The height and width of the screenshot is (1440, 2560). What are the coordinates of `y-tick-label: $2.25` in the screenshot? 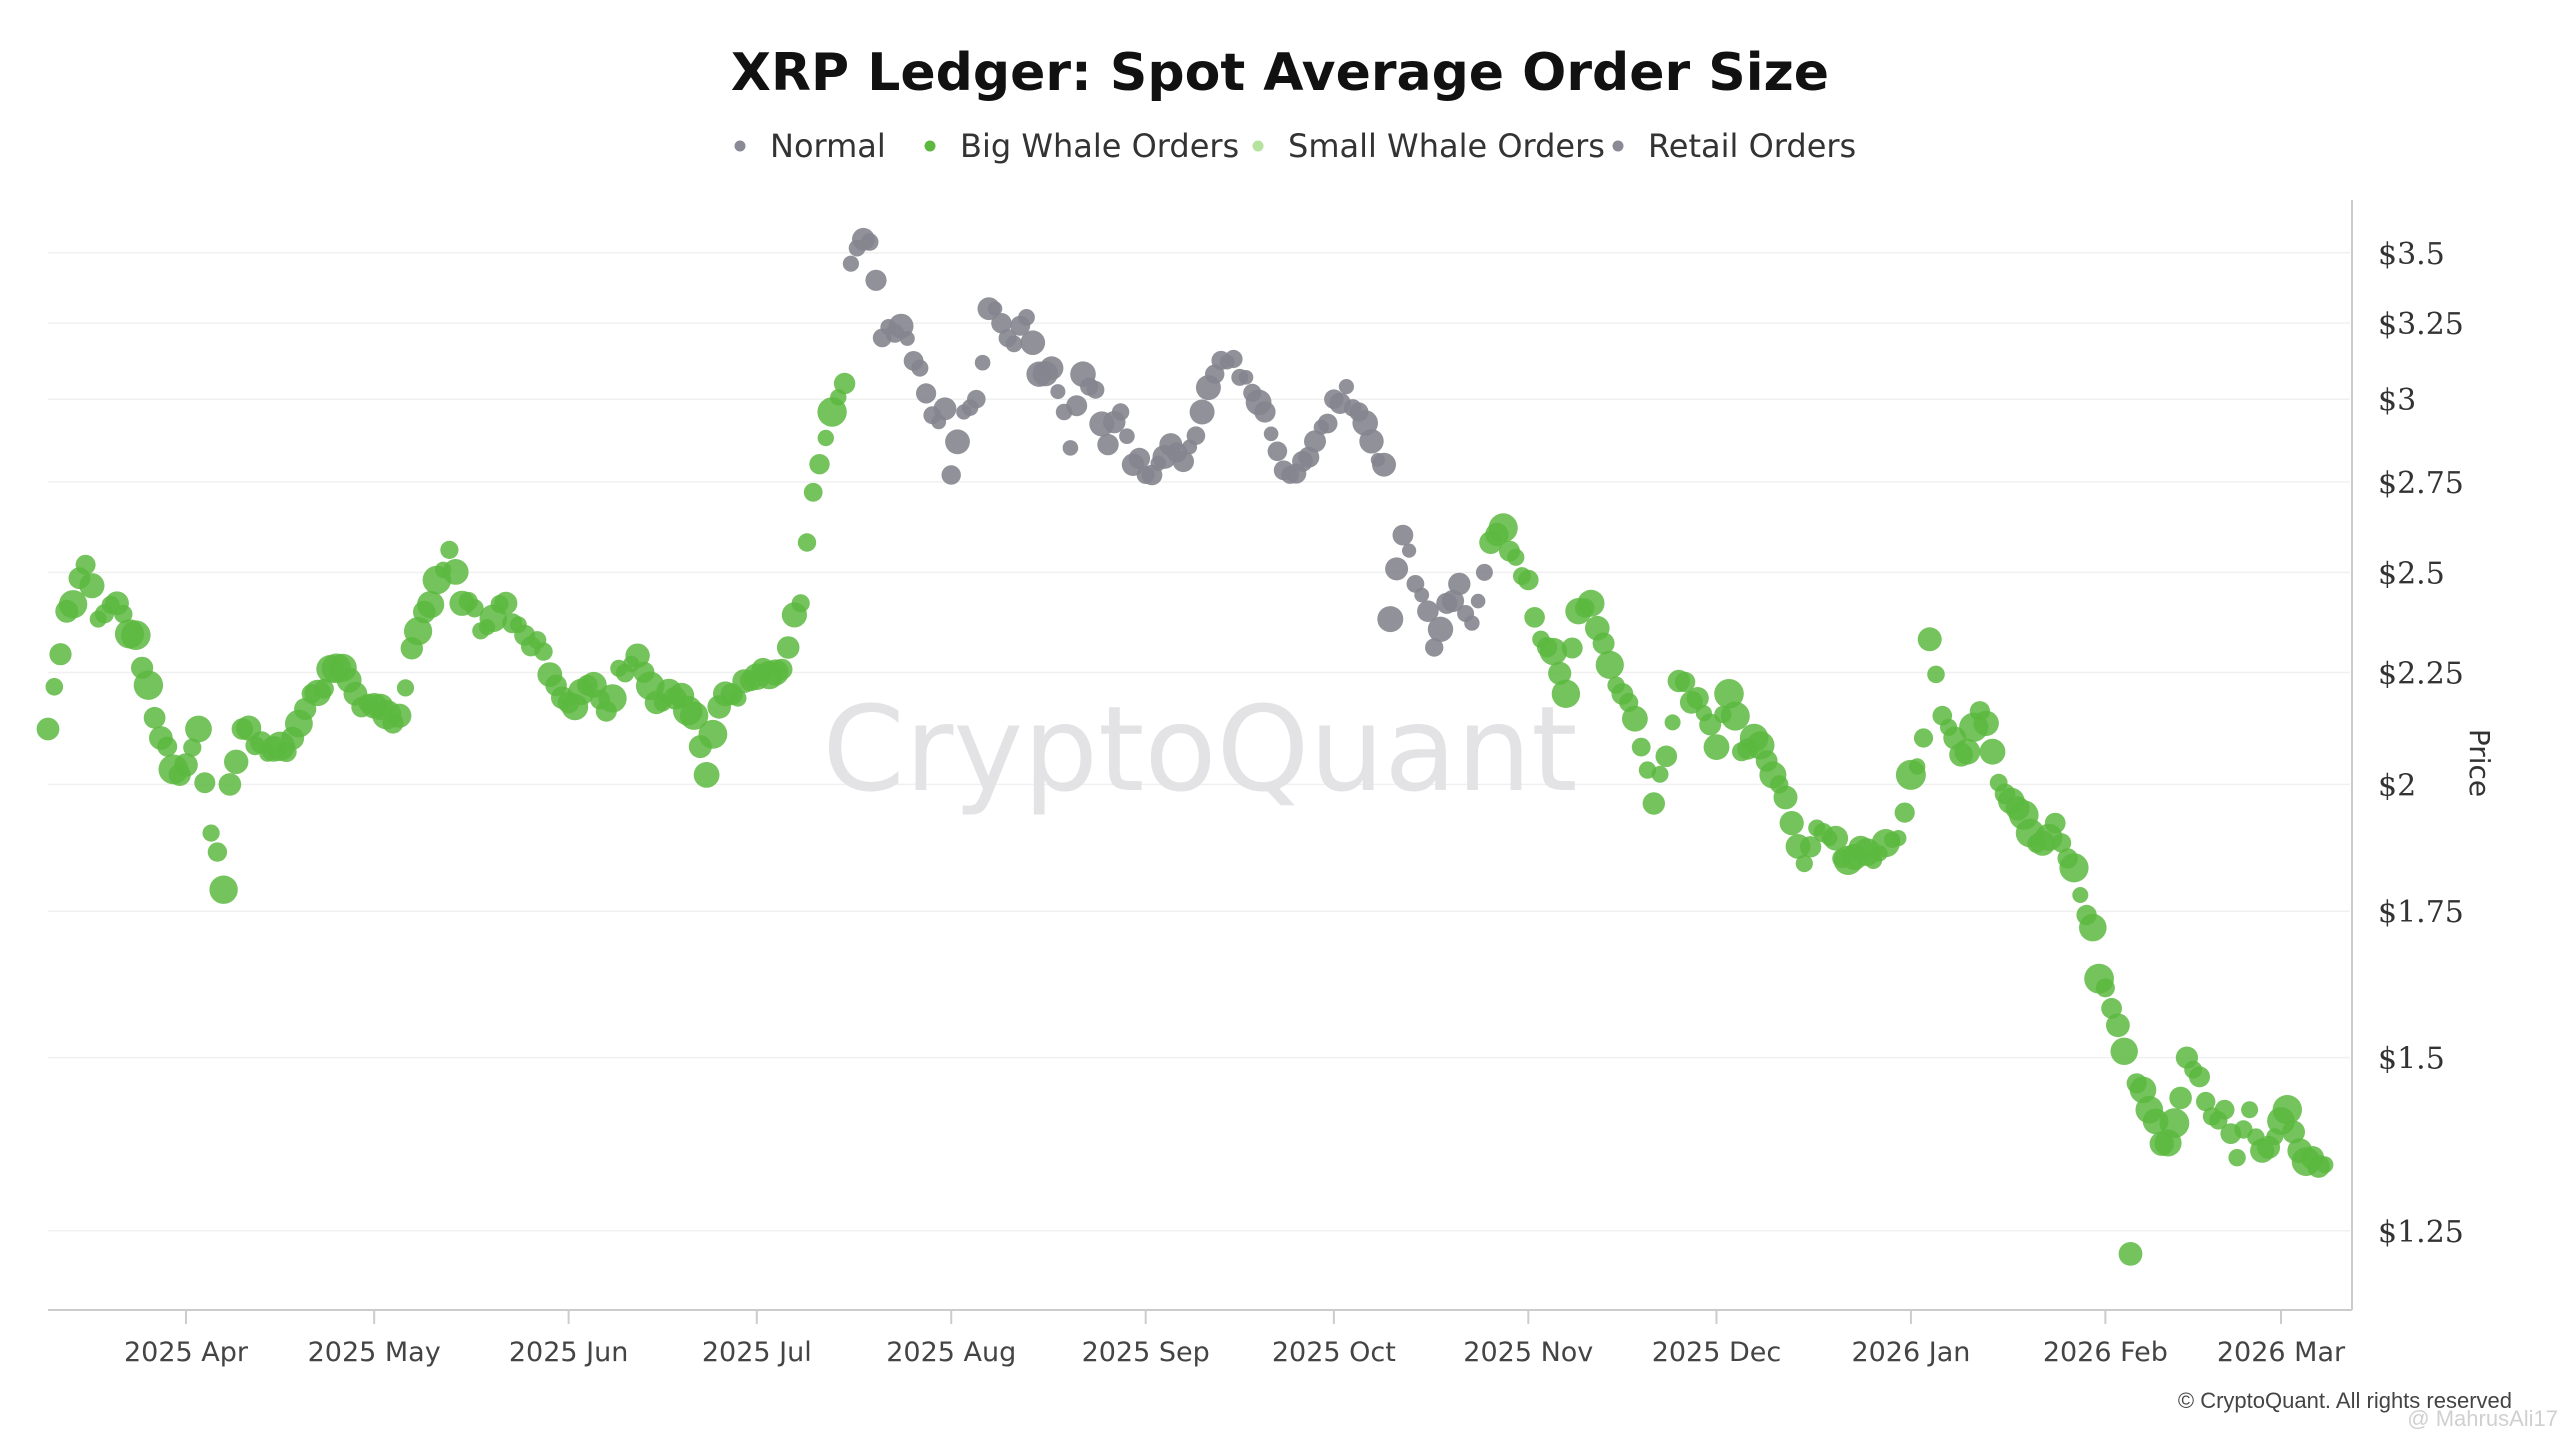 It's located at (2421, 673).